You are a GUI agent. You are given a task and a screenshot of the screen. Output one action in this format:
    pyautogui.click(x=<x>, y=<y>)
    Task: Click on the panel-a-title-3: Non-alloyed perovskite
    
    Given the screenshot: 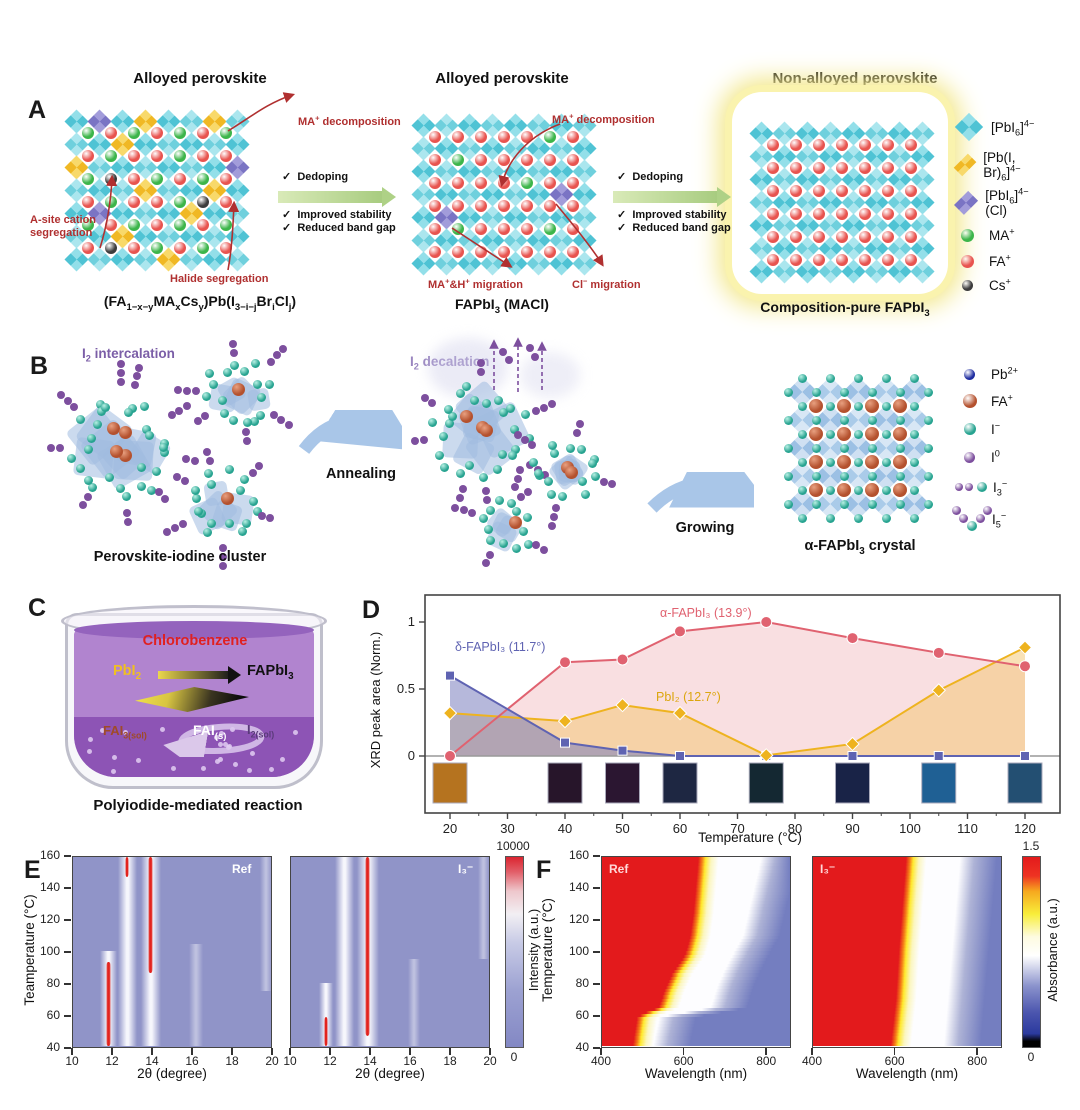 What is the action you would take?
    pyautogui.click(x=855, y=78)
    